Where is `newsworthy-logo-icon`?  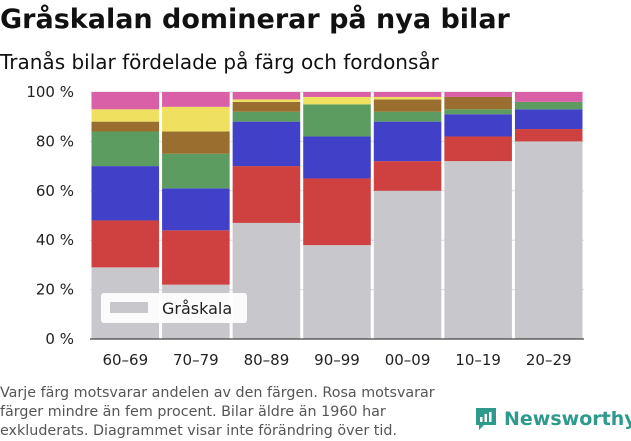 newsworthy-logo-icon is located at coordinates (486, 419).